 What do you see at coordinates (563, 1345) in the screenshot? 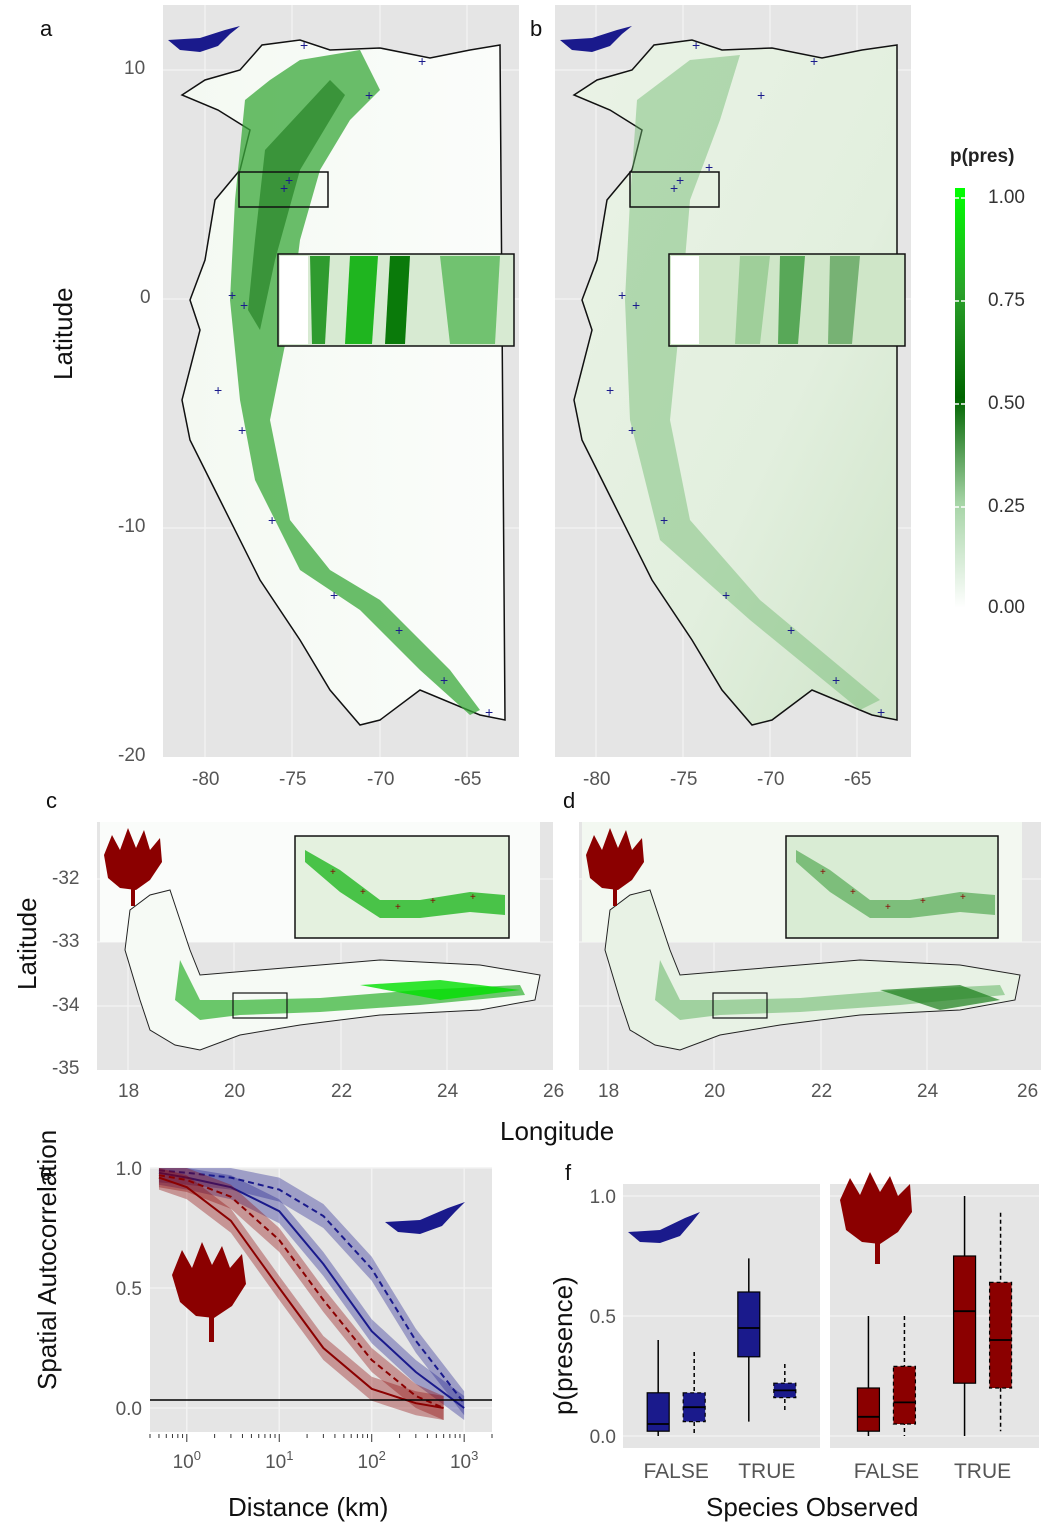
I see `f-ylabel: p(presence)` at bounding box center [563, 1345].